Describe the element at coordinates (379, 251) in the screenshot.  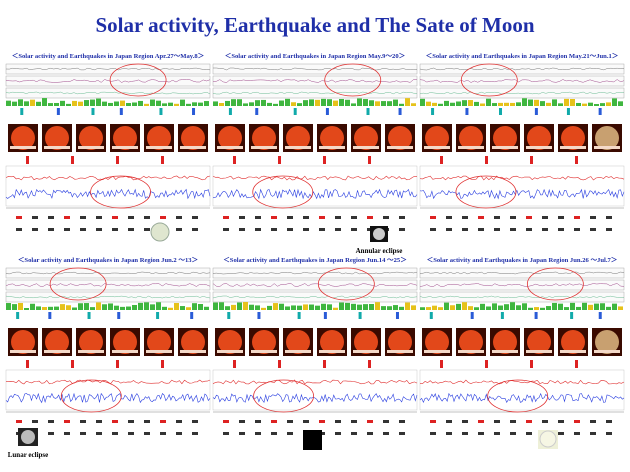
I see `annular-caption: Annular eclipse` at that location.